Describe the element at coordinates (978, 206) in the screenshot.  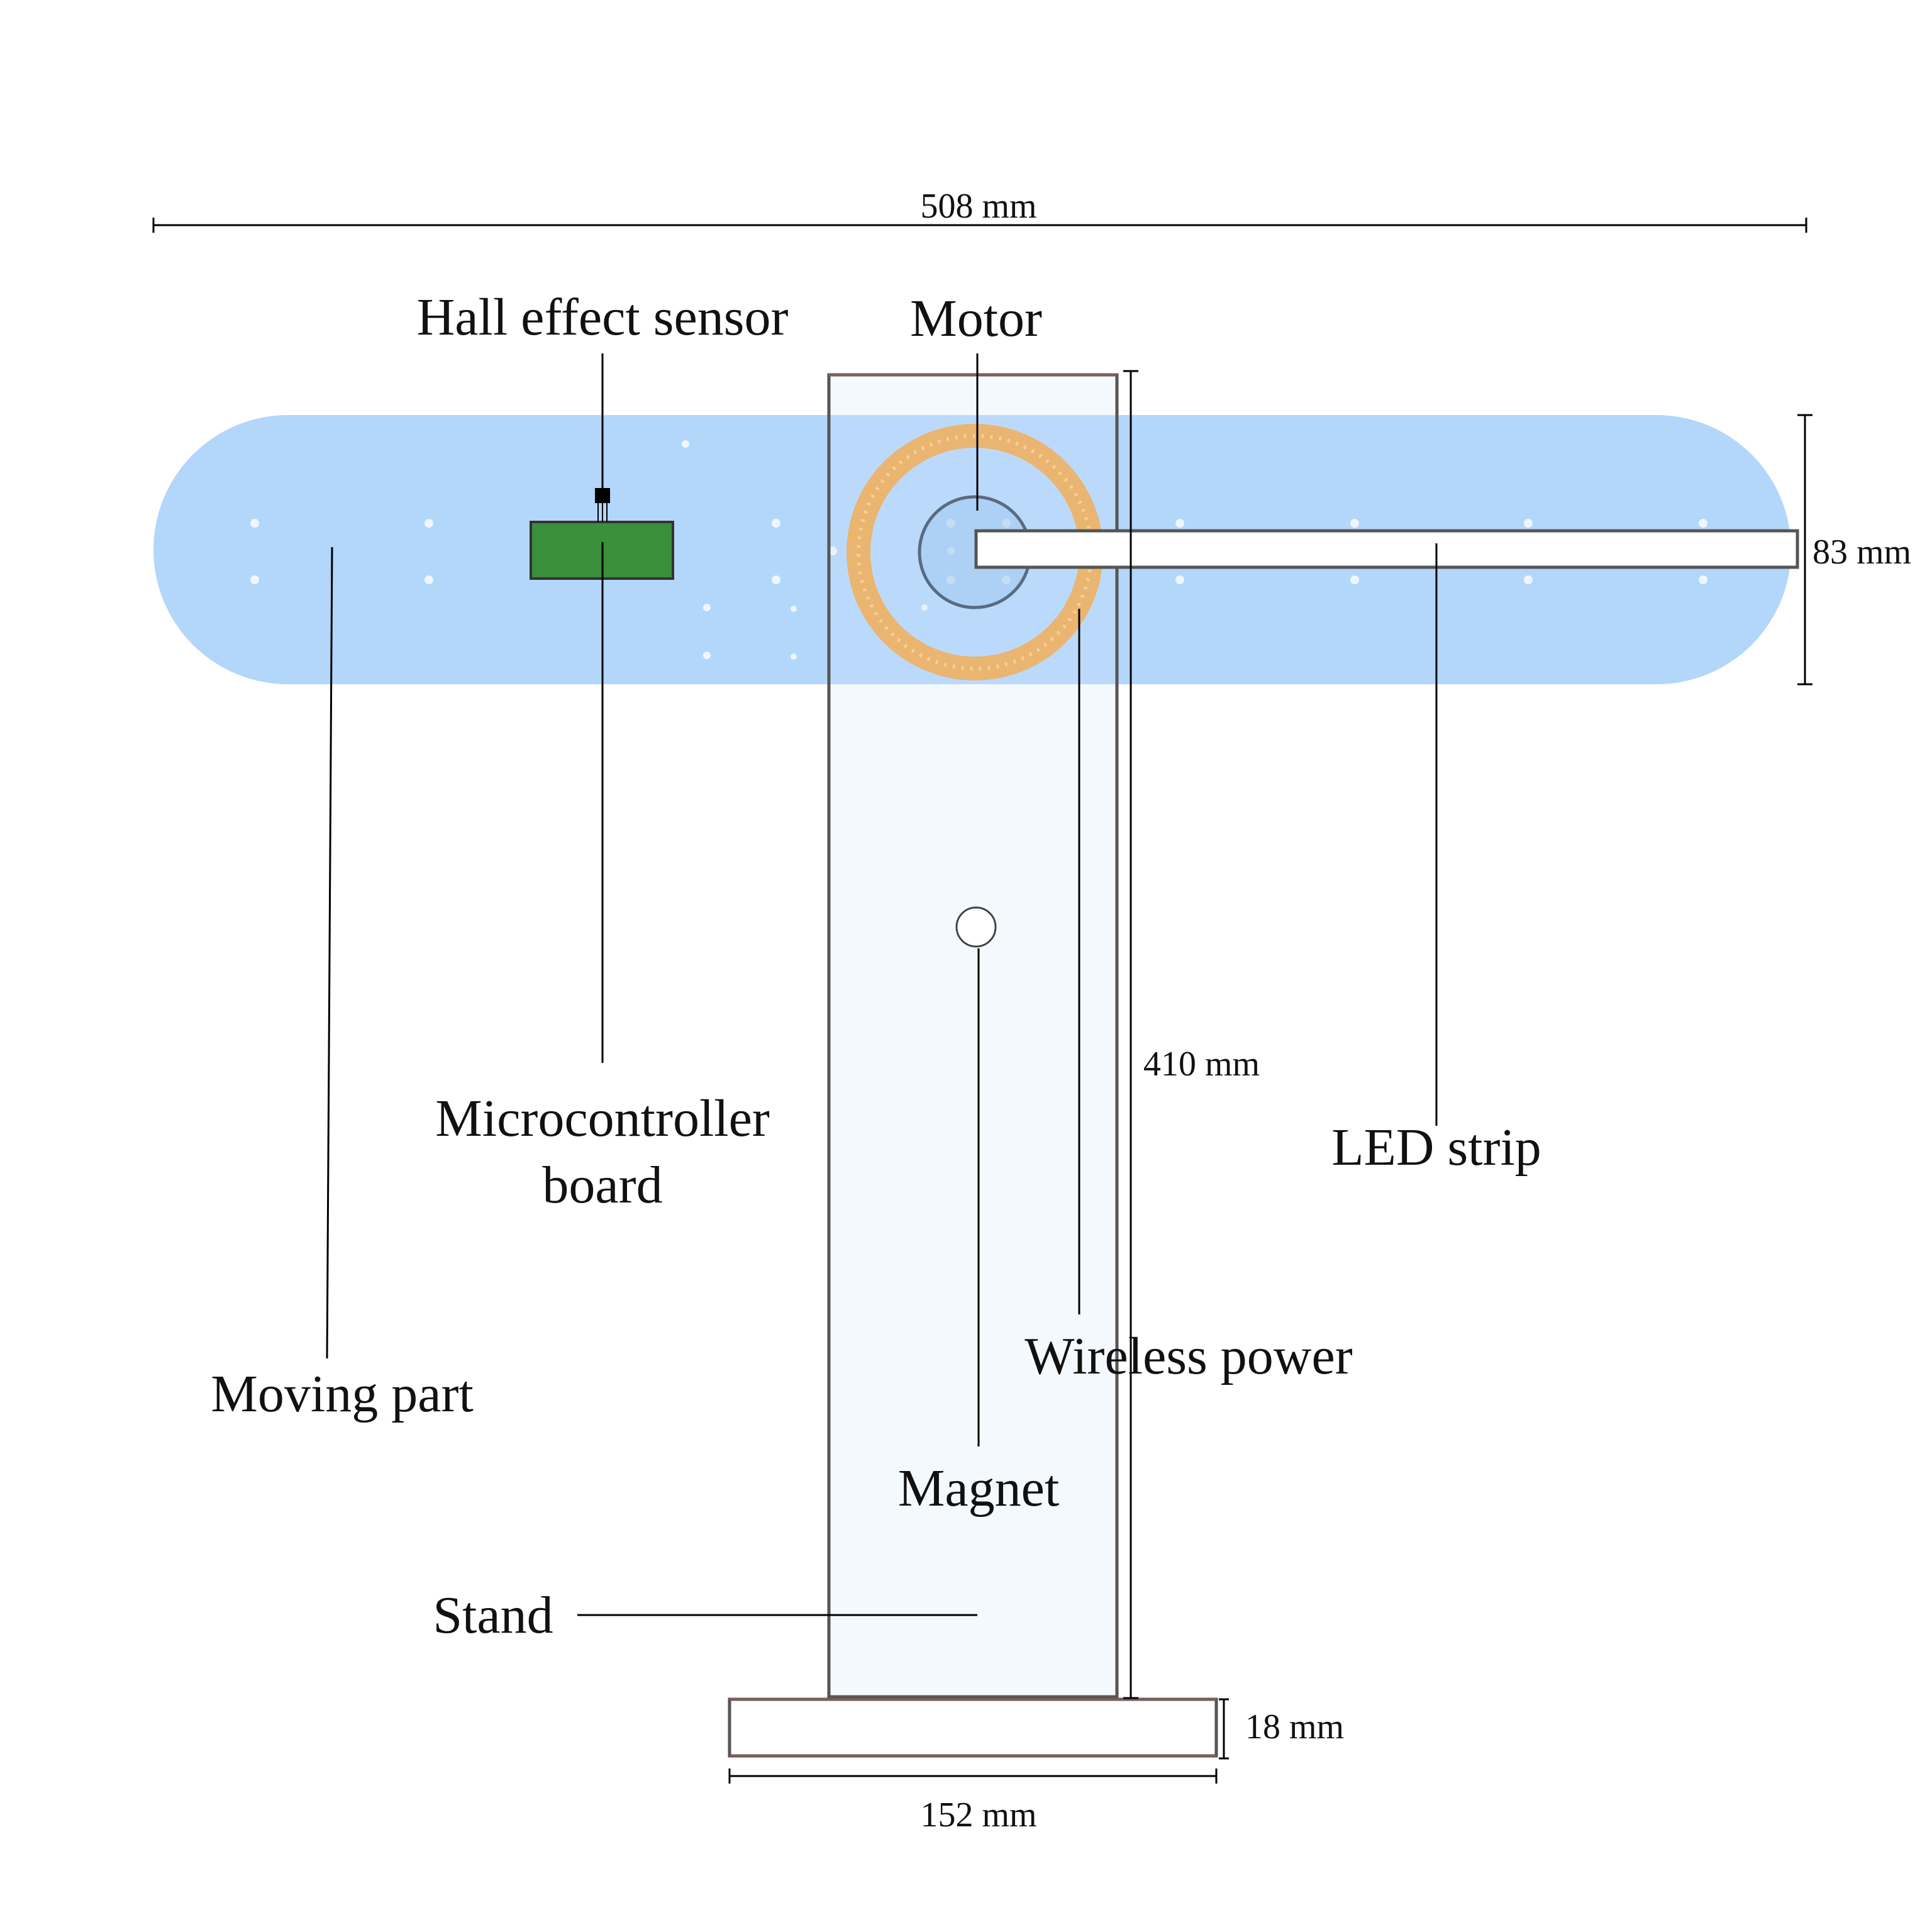
I see `dim-total-width-label: 508 mm` at that location.